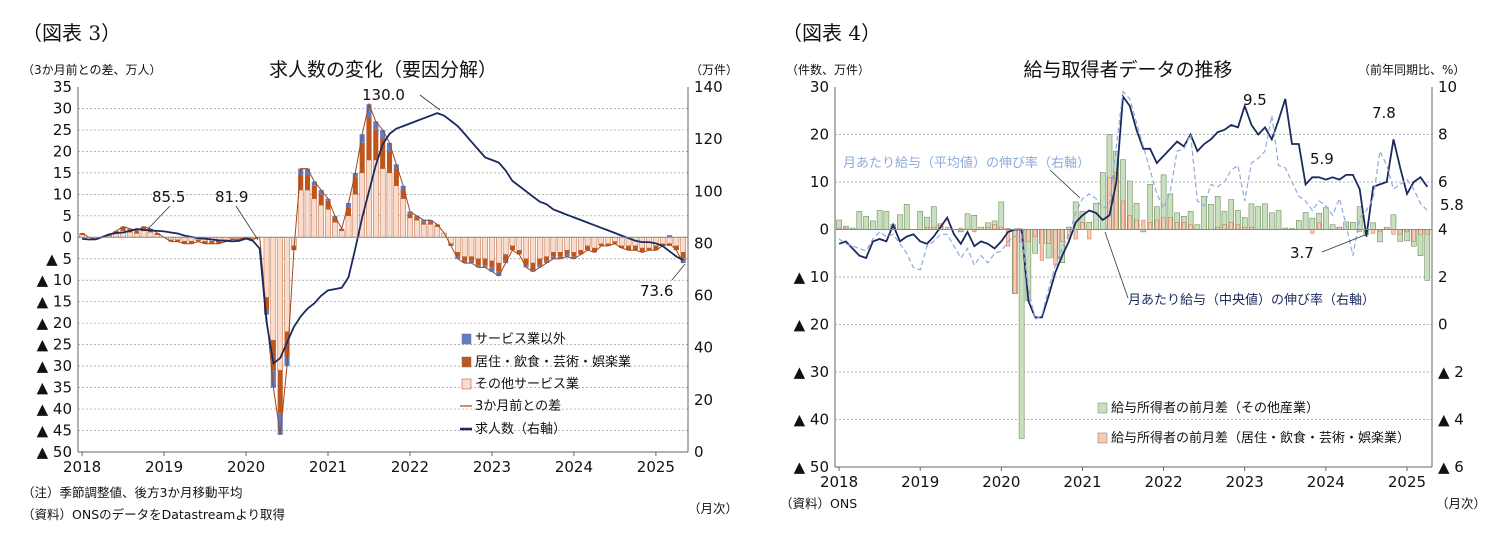  I want to click on y-tick-right: 140, so click(708, 87).